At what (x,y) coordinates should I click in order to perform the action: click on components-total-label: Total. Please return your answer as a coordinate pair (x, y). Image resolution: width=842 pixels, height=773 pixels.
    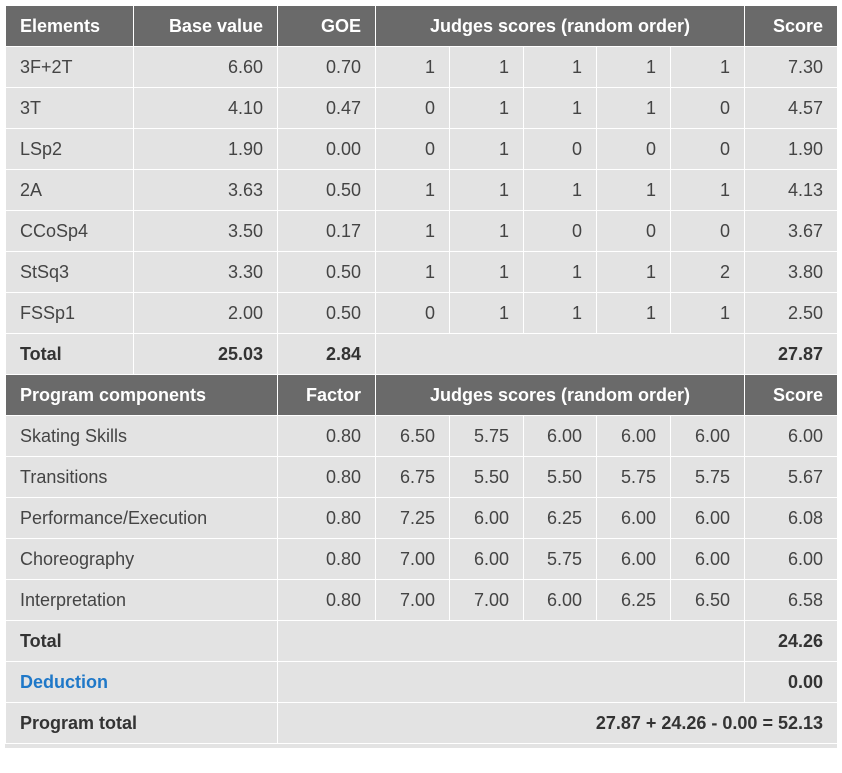
    Looking at the image, I should click on (141, 641).